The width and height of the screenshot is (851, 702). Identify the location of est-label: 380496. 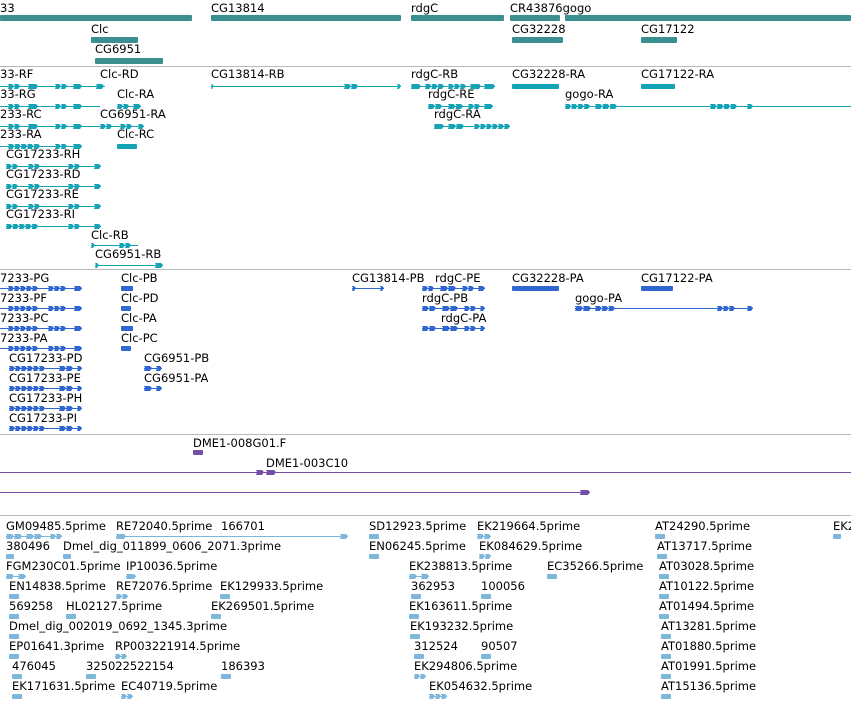
(28, 546).